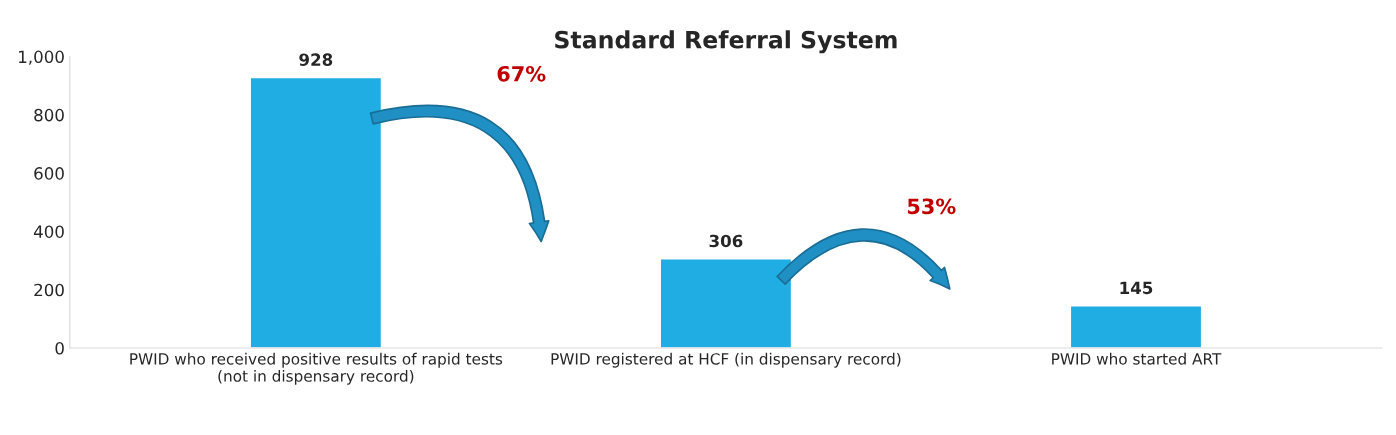  I want to click on y-tick-label: 600, so click(49, 173).